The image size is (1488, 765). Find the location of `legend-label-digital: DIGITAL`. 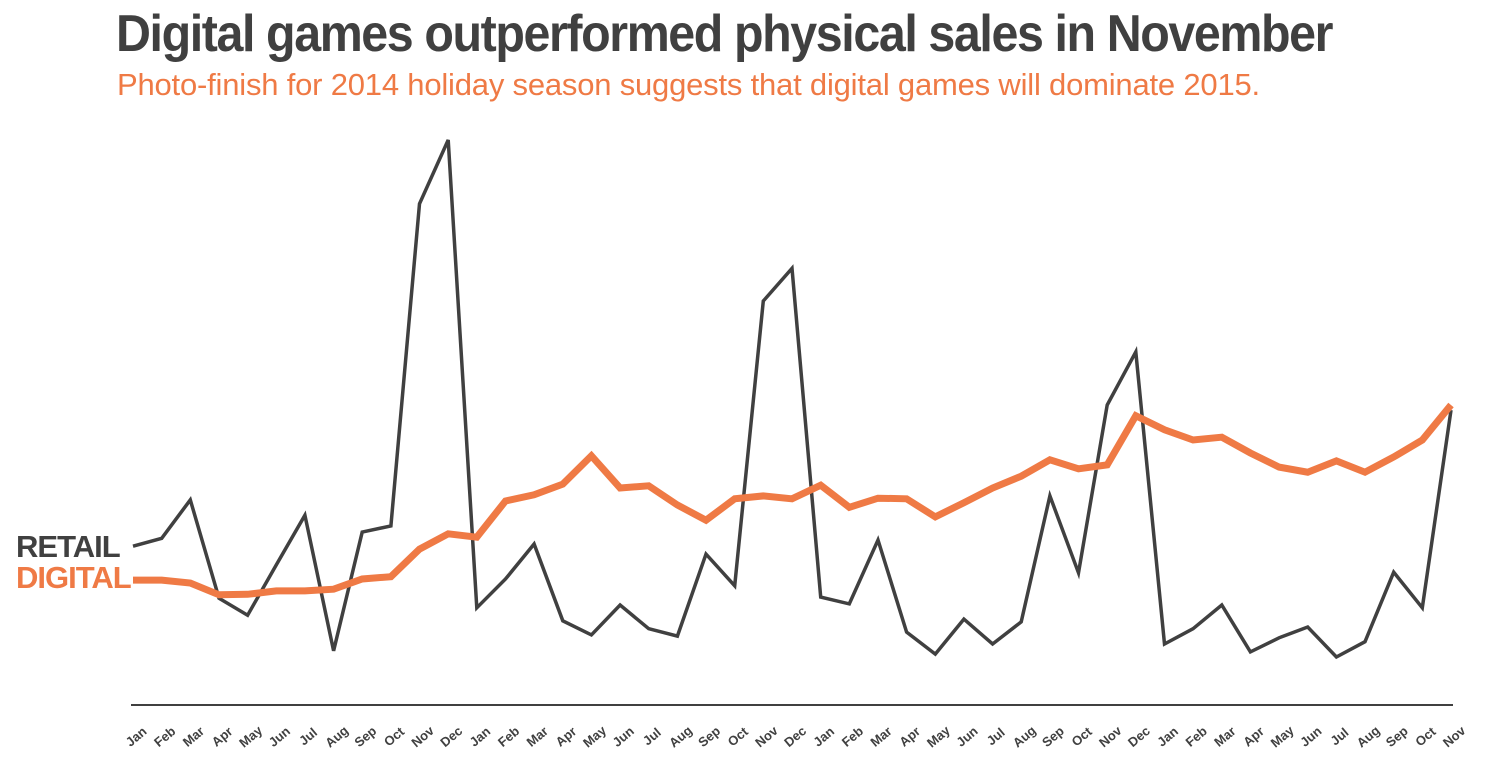

legend-label-digital: DIGITAL is located at coordinates (73, 577).